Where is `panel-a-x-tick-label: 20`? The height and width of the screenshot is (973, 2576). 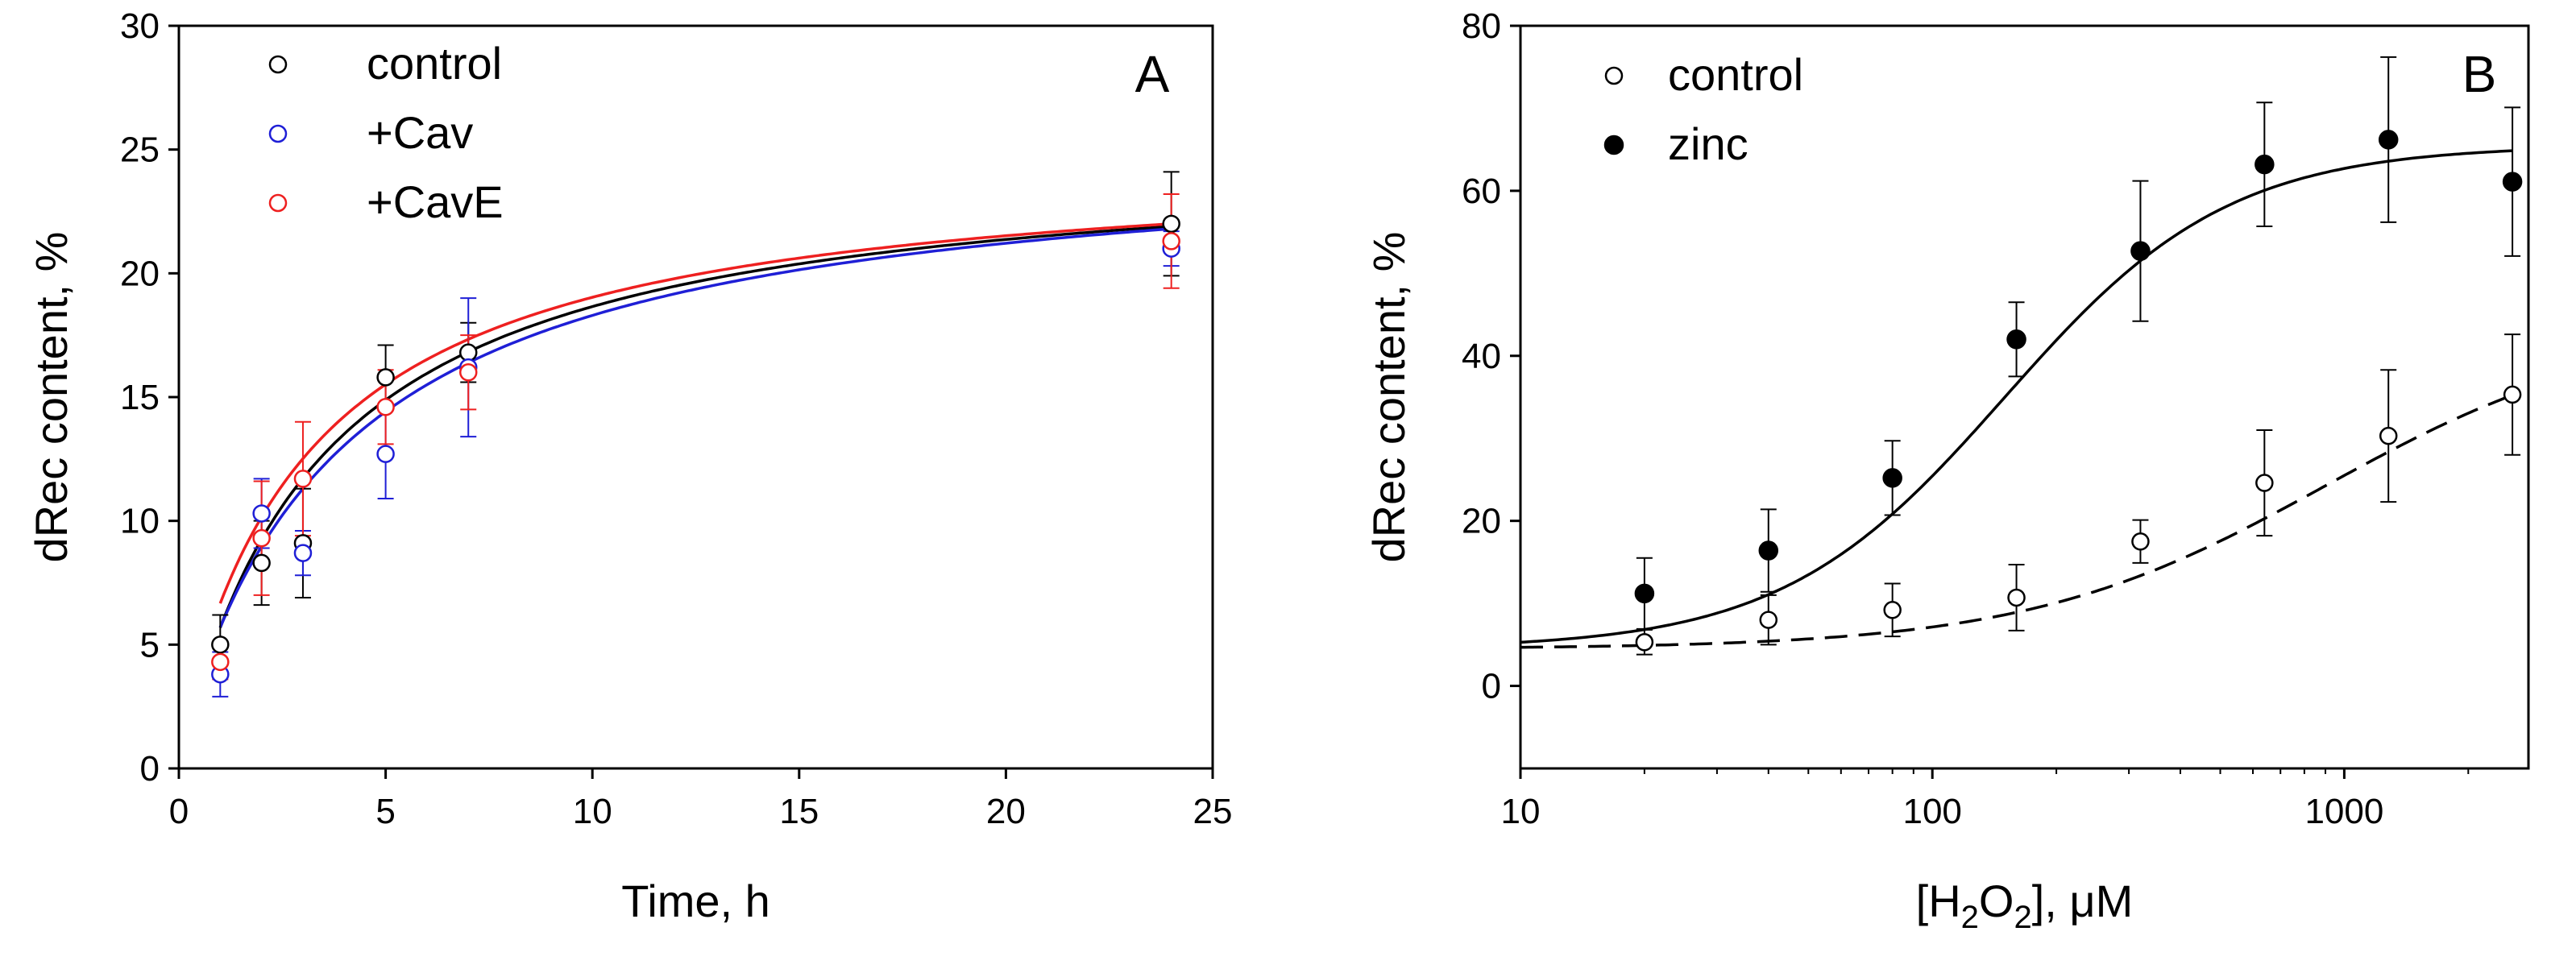
panel-a-x-tick-label: 20 is located at coordinates (1006, 812).